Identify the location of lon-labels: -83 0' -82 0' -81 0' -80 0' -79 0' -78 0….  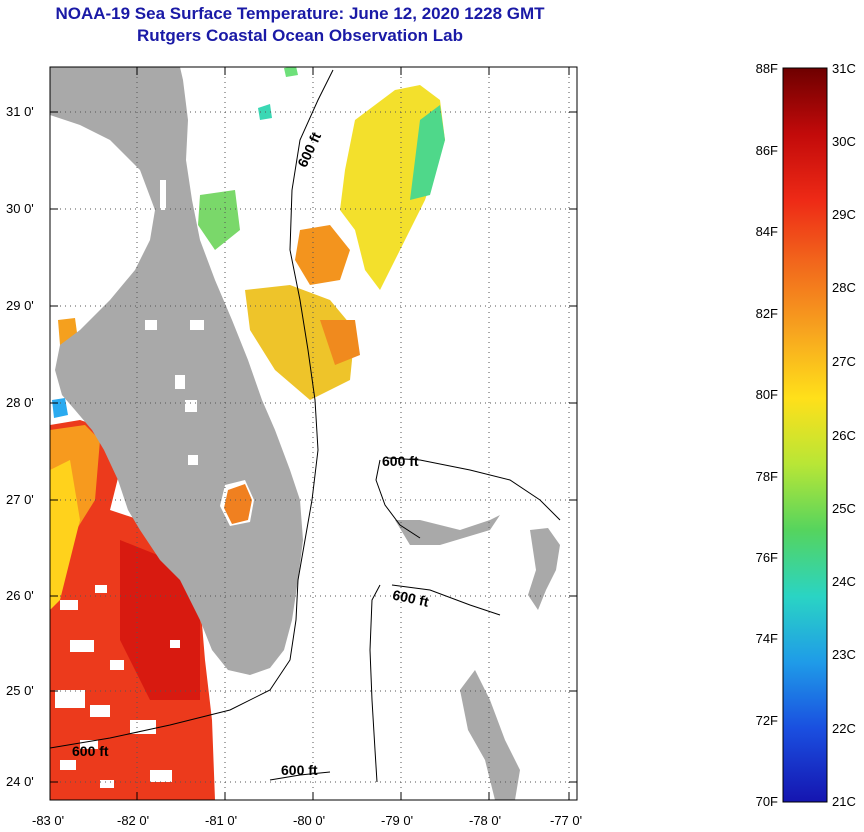
(307, 820).